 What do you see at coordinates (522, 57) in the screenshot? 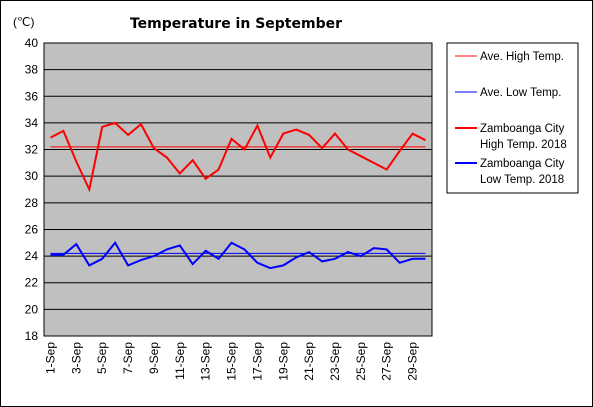
I see `legend-label: Ave. High Temp.` at bounding box center [522, 57].